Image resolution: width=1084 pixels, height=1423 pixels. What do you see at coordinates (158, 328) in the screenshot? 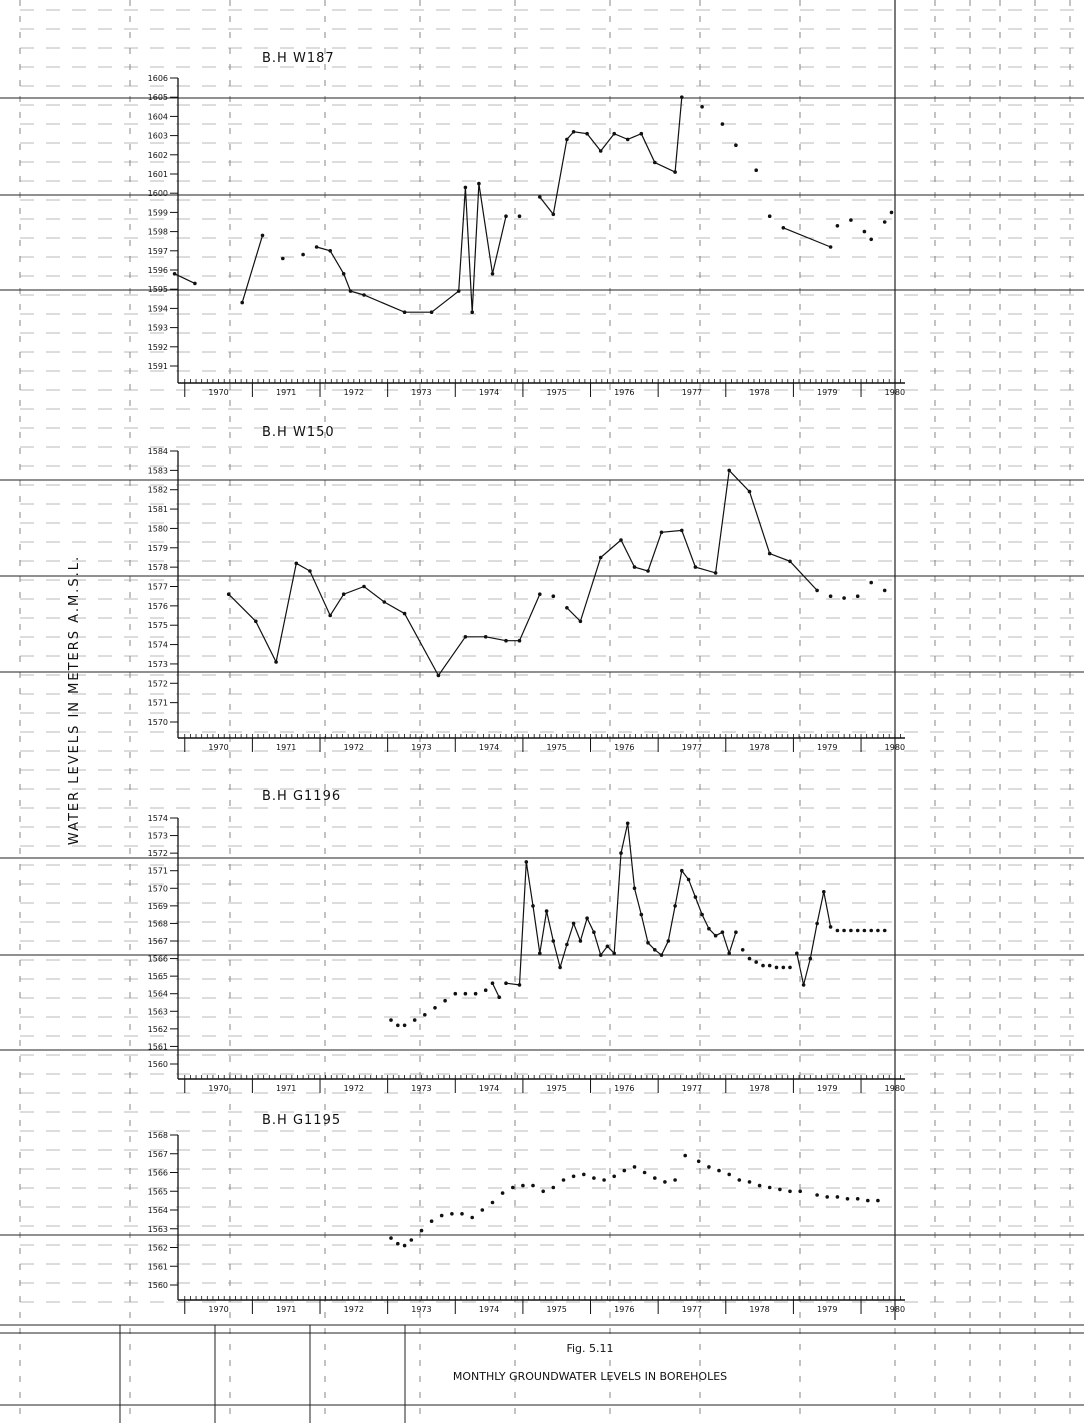
I see `y-tick-label: 1593` at bounding box center [158, 328].